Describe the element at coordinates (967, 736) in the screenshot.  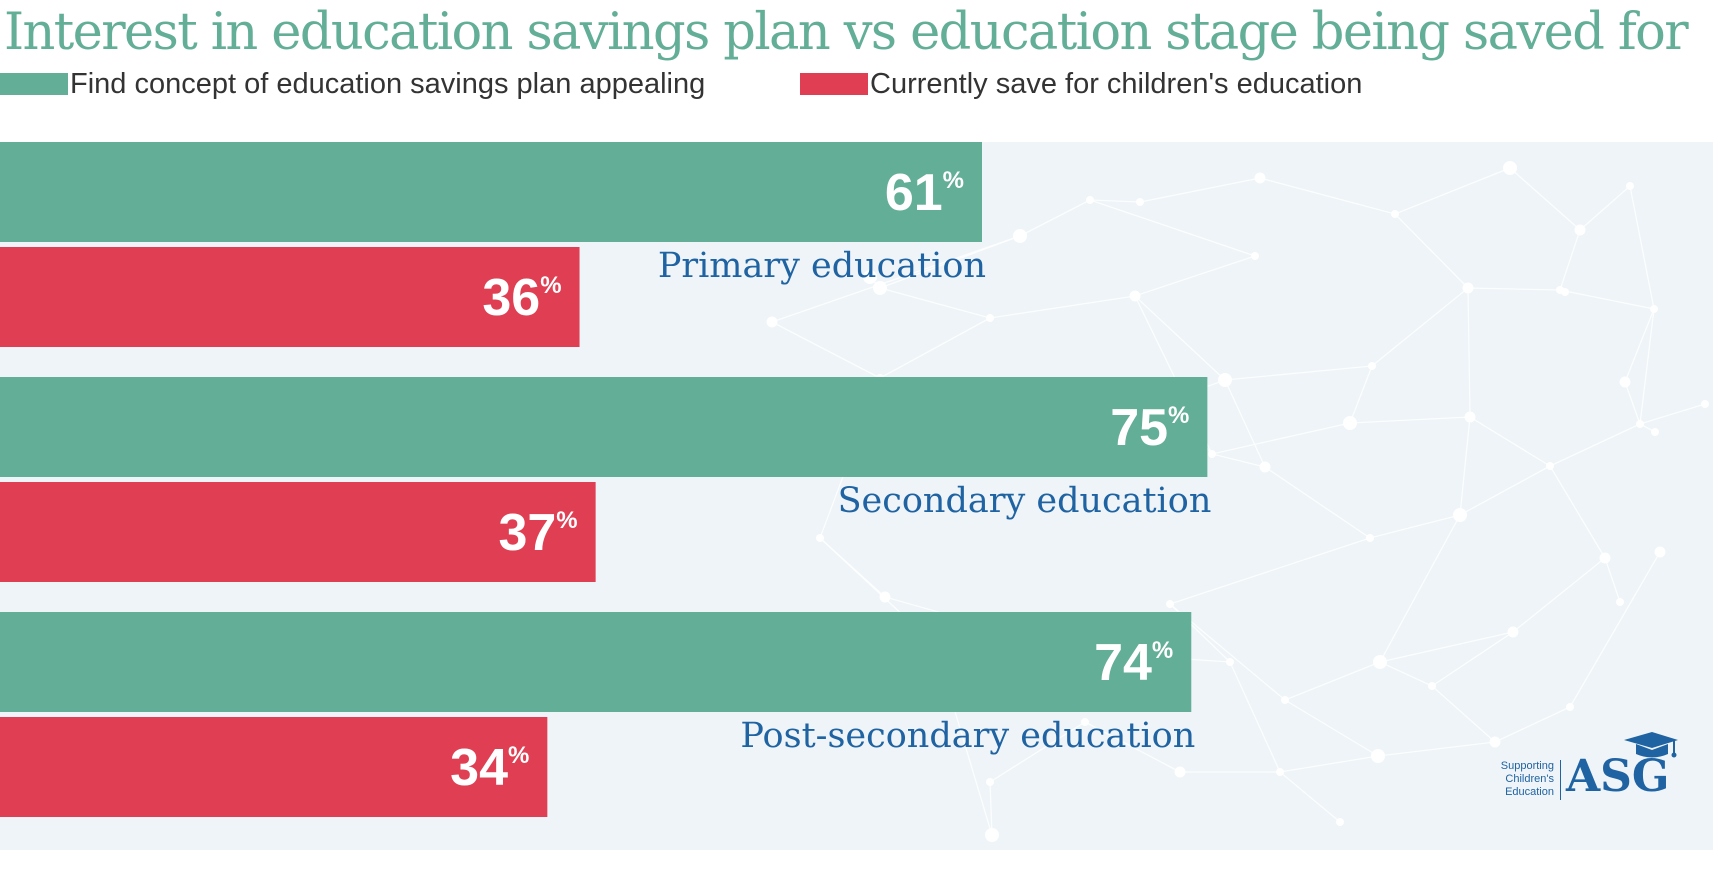
I see `category-label-3: Post-secondary education` at that location.